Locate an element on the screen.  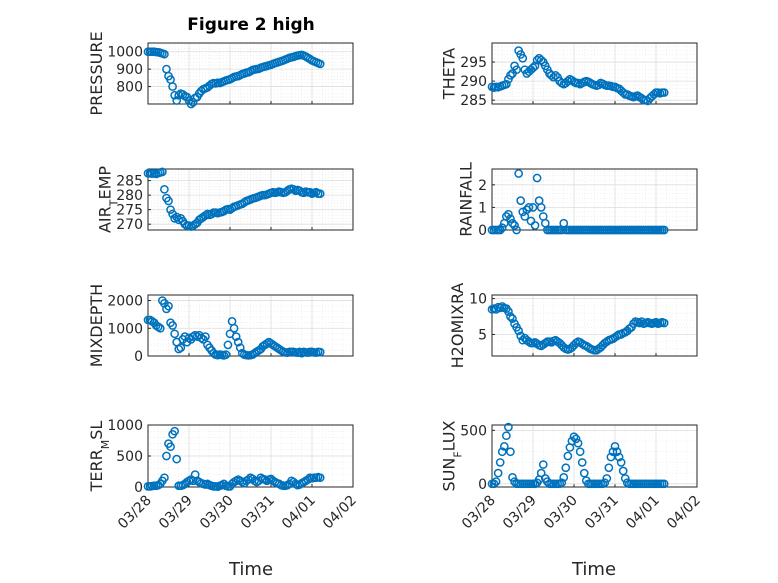
y-tick-label: 10 is located at coordinates (478, 300).